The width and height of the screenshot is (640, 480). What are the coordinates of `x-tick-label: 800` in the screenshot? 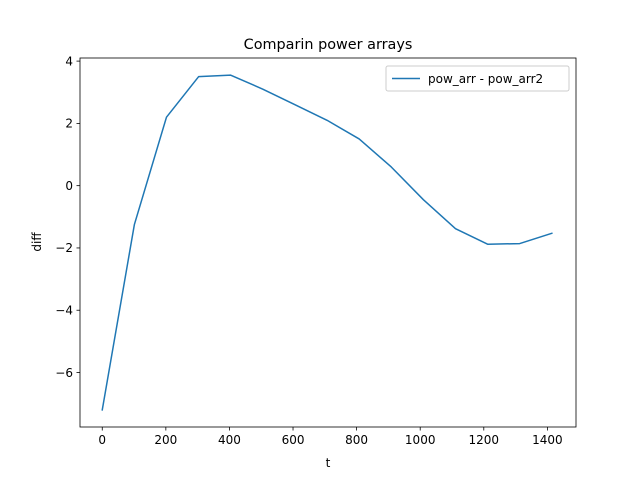 It's located at (356, 440).